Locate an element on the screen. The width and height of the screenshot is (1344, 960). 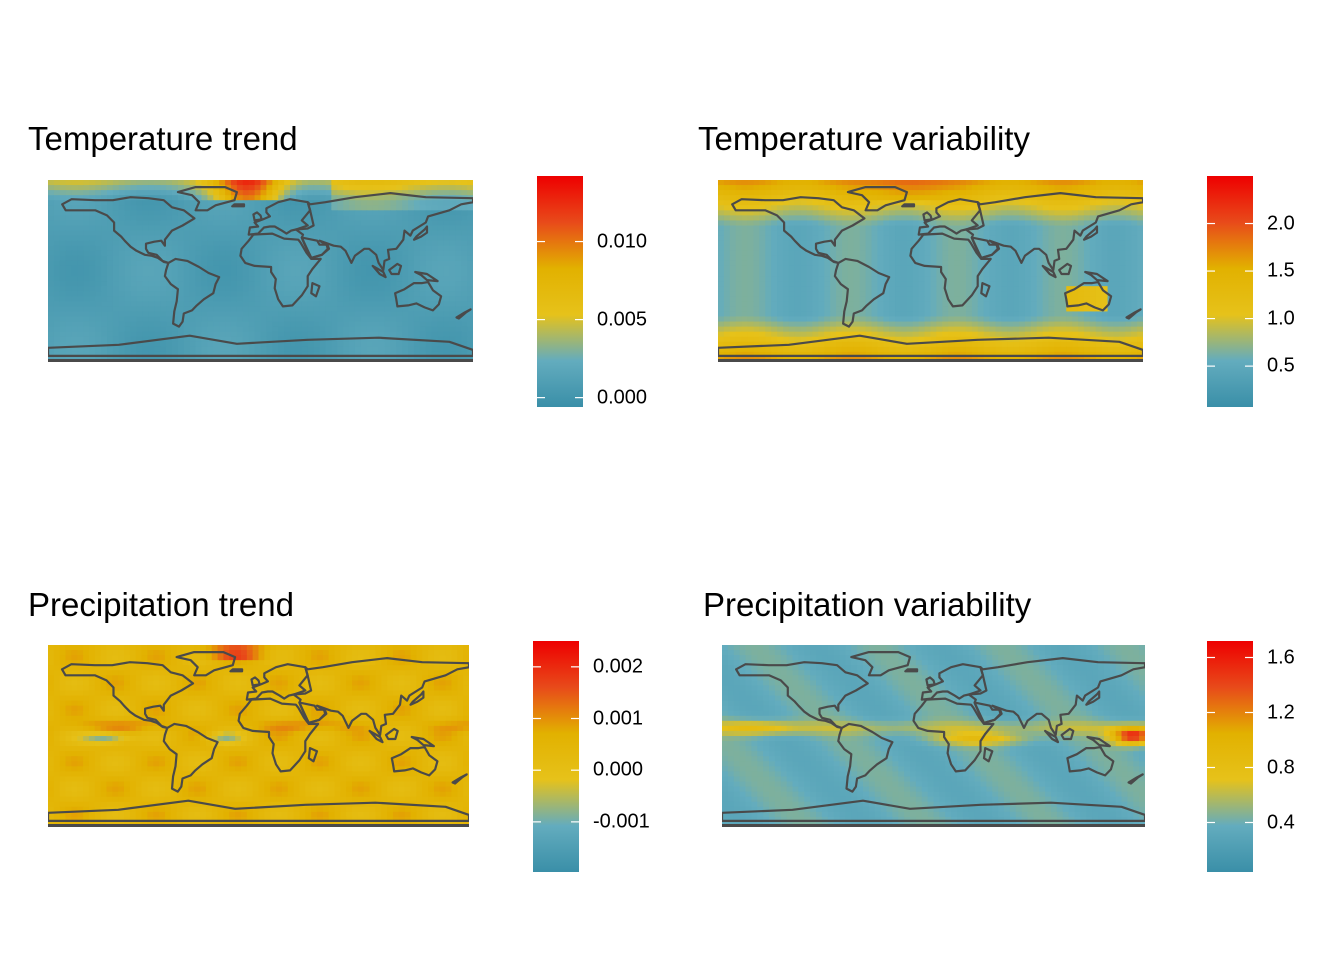
colorbar-tick-label: 0.4 is located at coordinates (1281, 822).